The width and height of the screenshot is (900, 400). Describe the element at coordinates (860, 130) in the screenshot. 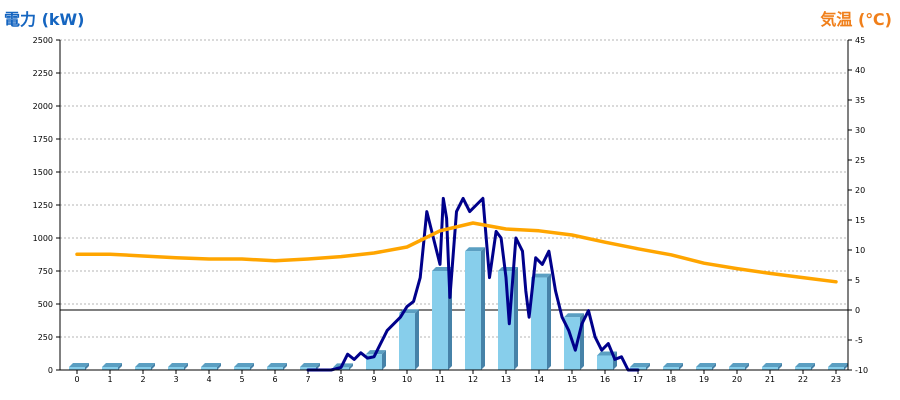

I see `y2-tick-label: 30` at that location.